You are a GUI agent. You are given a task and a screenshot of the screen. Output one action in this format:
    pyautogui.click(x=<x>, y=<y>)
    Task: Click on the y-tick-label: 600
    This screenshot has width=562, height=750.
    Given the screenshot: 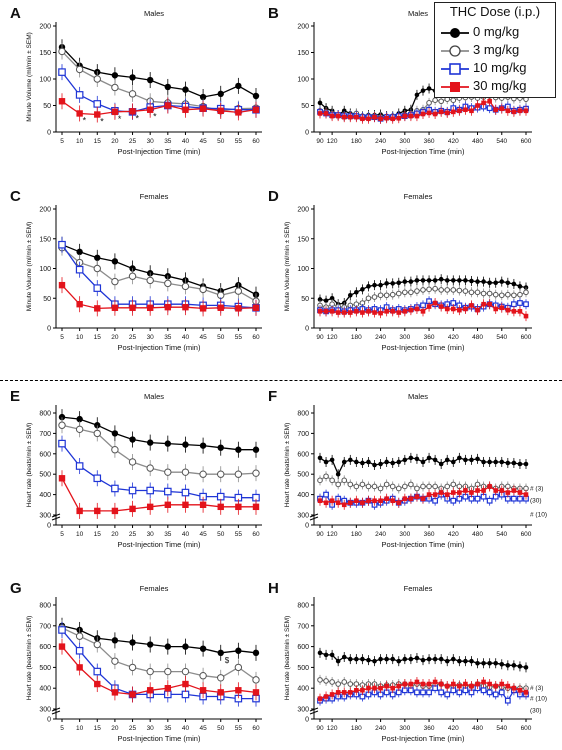 What is the action you would take?
    pyautogui.click(x=45, y=647)
    